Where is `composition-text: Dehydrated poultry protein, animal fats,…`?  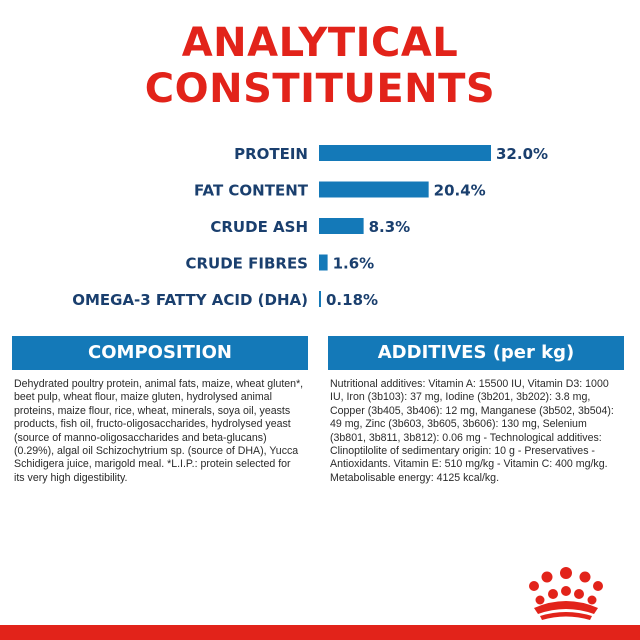
composition-text: Dehydrated poultry protein, animal fats,… is located at coordinates (159, 431).